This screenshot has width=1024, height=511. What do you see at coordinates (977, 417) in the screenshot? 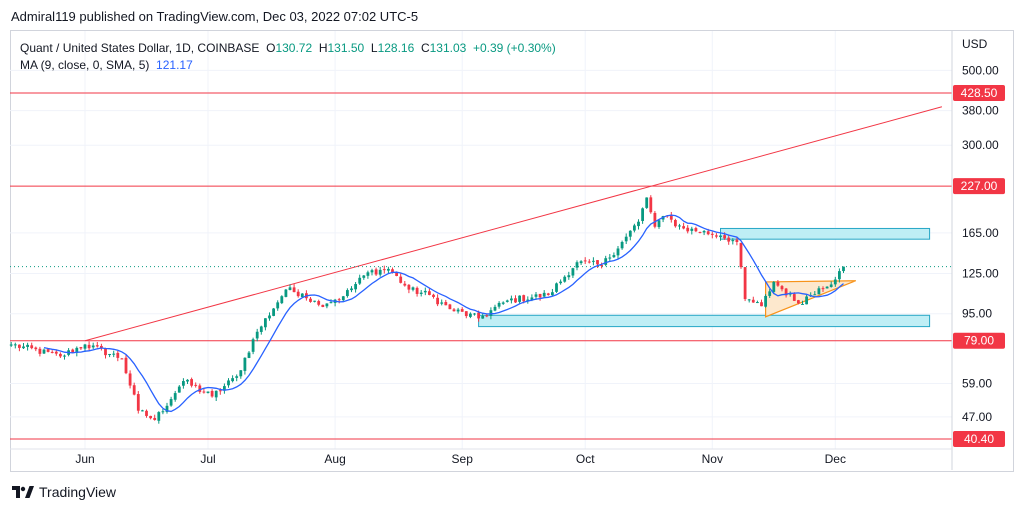
I see `y-tick-label: 47.00` at bounding box center [977, 417].